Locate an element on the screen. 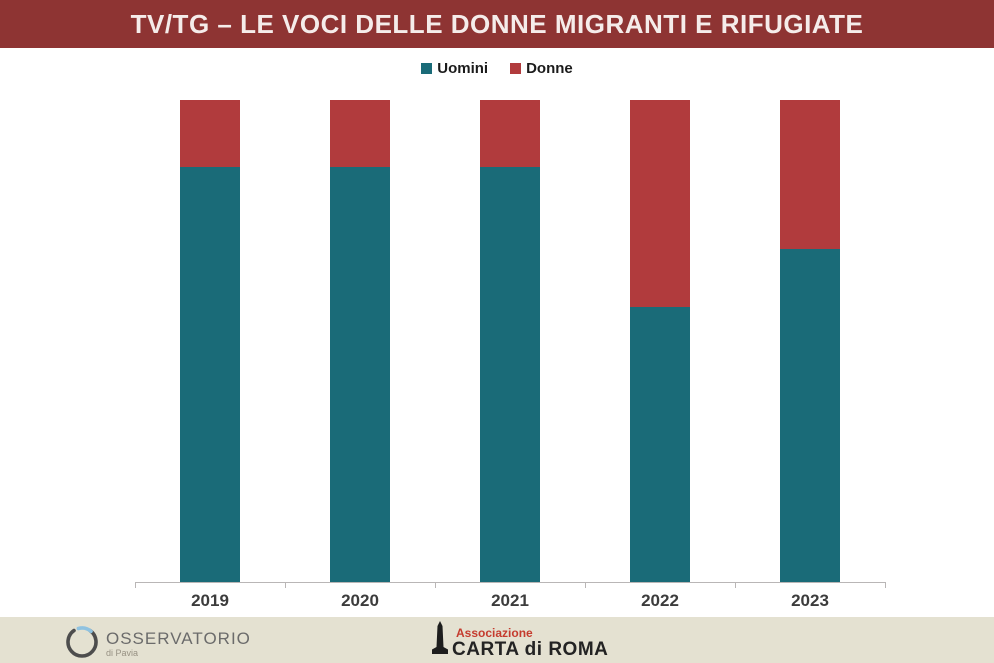 Image resolution: width=994 pixels, height=663 pixels. segment-uomini-2022 is located at coordinates (660, 444).